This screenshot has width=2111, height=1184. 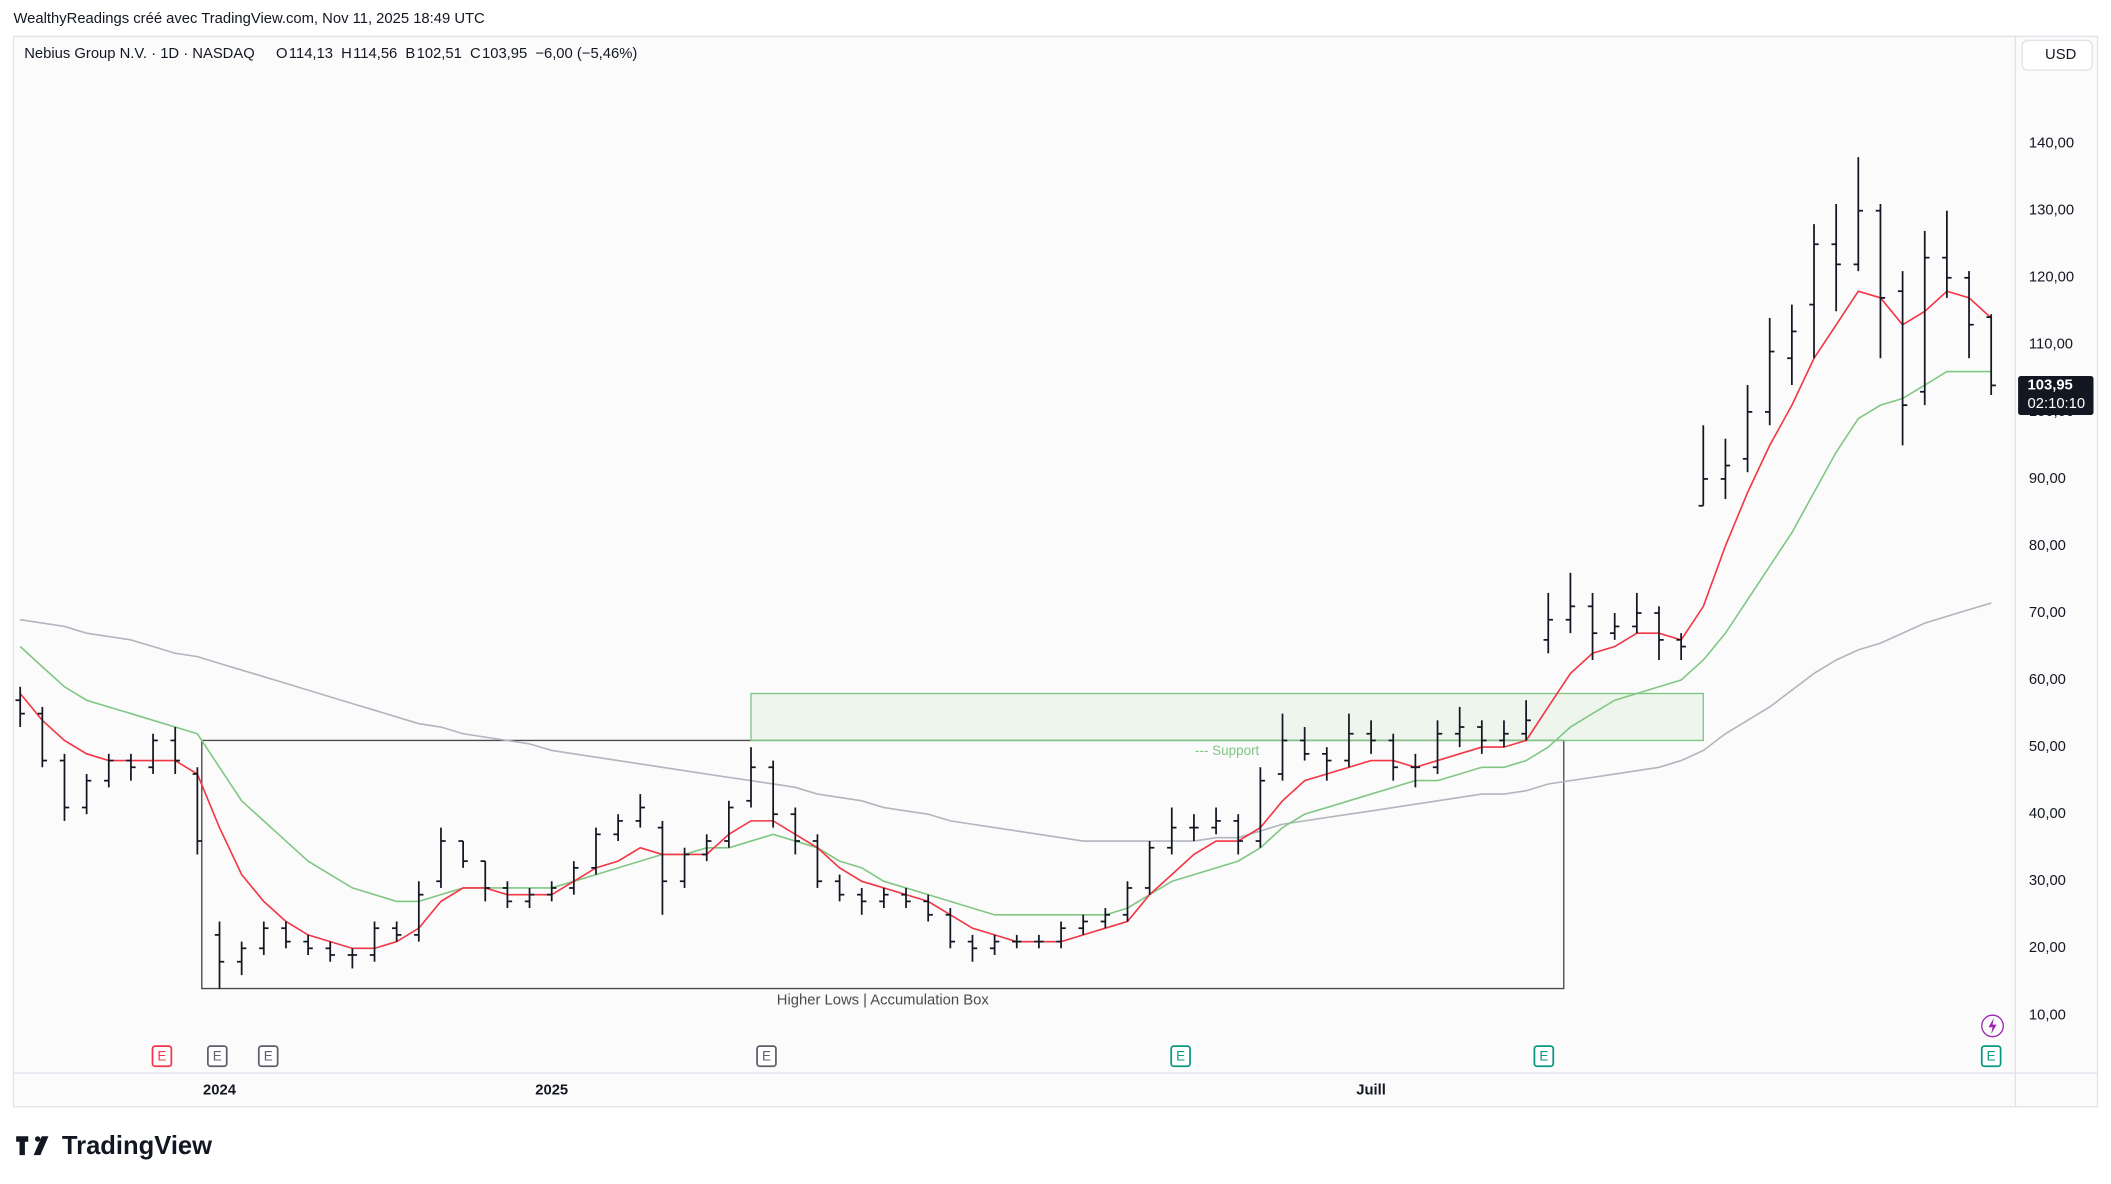 I want to click on currency-box, so click(x=2057, y=55).